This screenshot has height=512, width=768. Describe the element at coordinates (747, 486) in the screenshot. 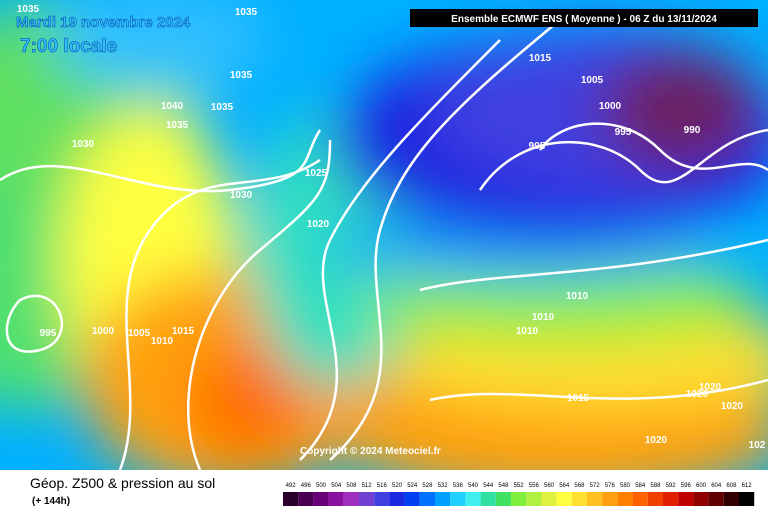

I see `scale-label: 612` at that location.